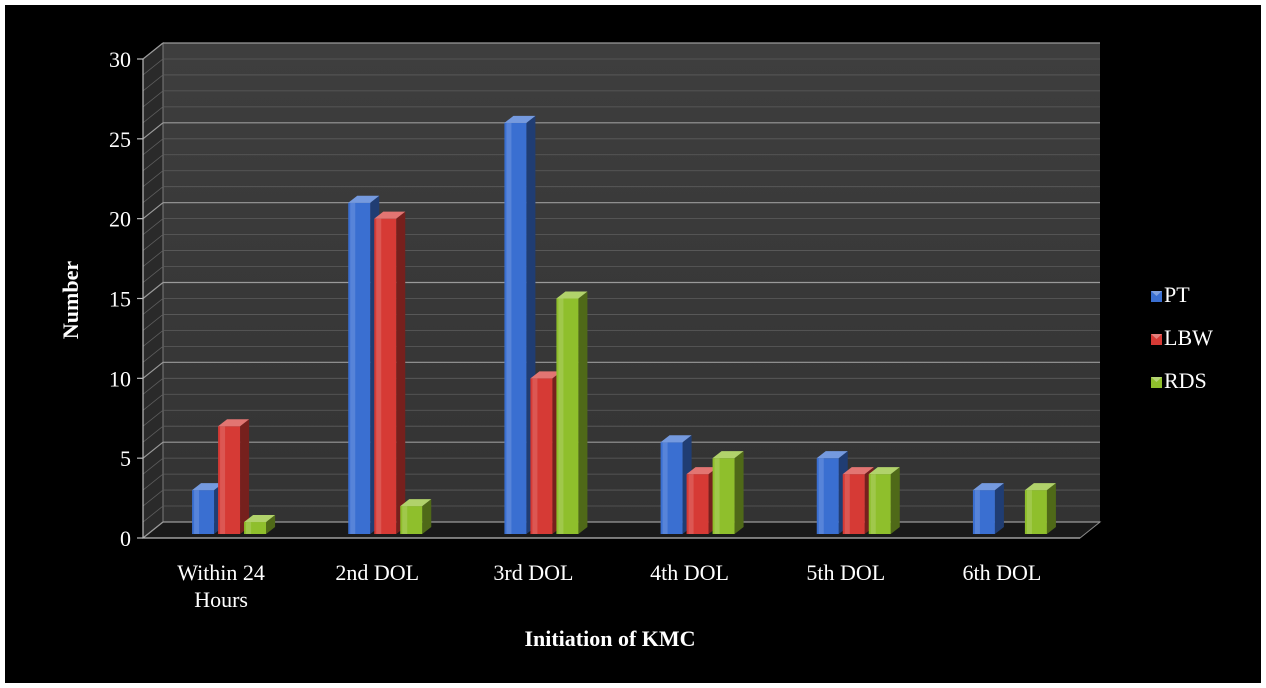  I want to click on legend-item-rds: RDS, so click(1179, 380).